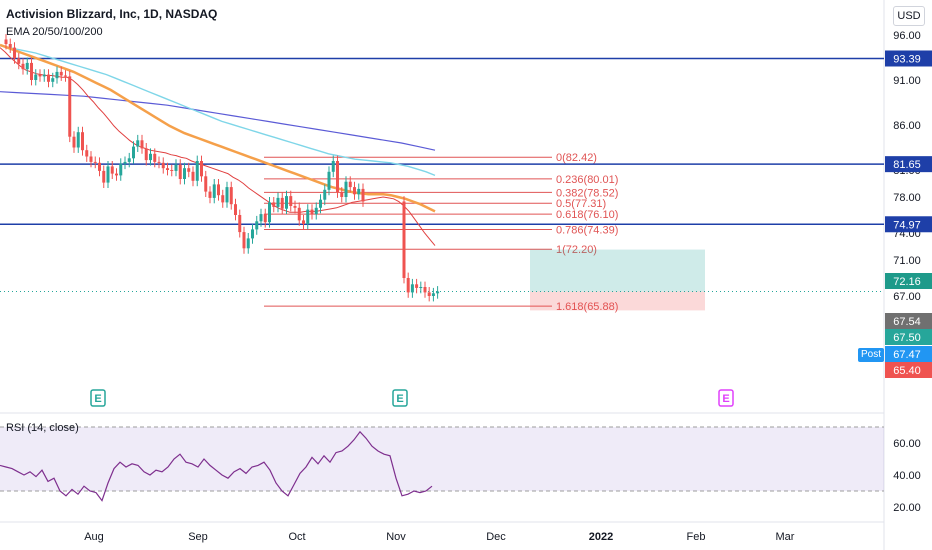 Image resolution: width=932 pixels, height=550 pixels. What do you see at coordinates (54, 32) in the screenshot?
I see `ema-legend: EMA 20/50/100/200` at bounding box center [54, 32].